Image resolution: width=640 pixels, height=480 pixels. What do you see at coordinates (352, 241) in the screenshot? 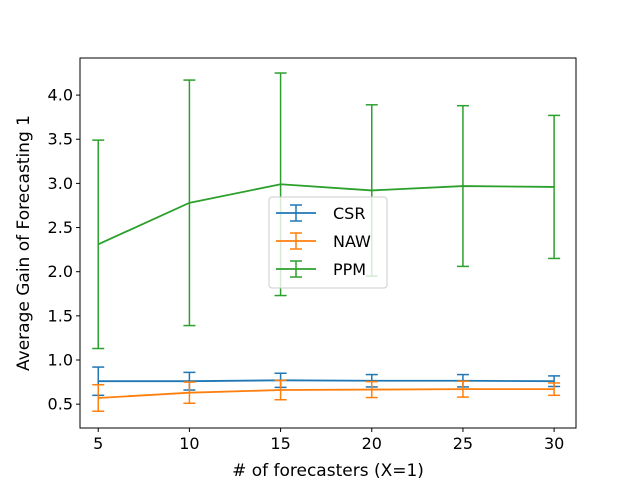
I see `legend-label: NAW` at bounding box center [352, 241].